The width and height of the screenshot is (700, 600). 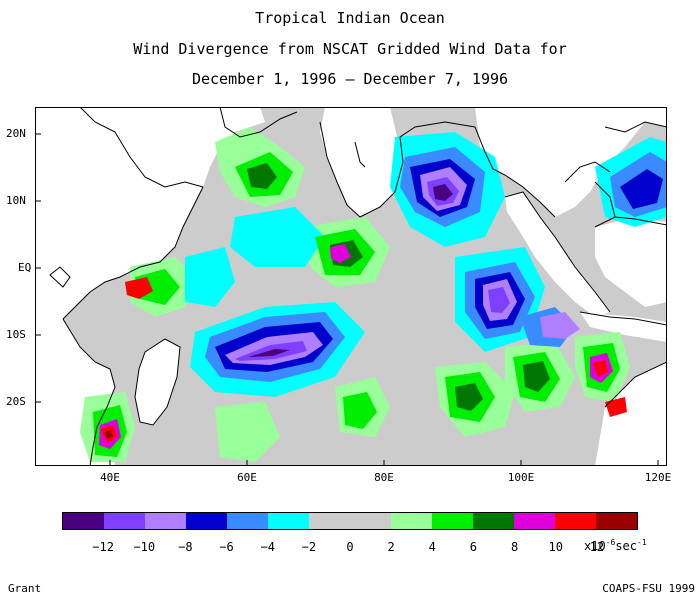 I want to click on lon-label-100e: 100E, so click(x=521, y=477).